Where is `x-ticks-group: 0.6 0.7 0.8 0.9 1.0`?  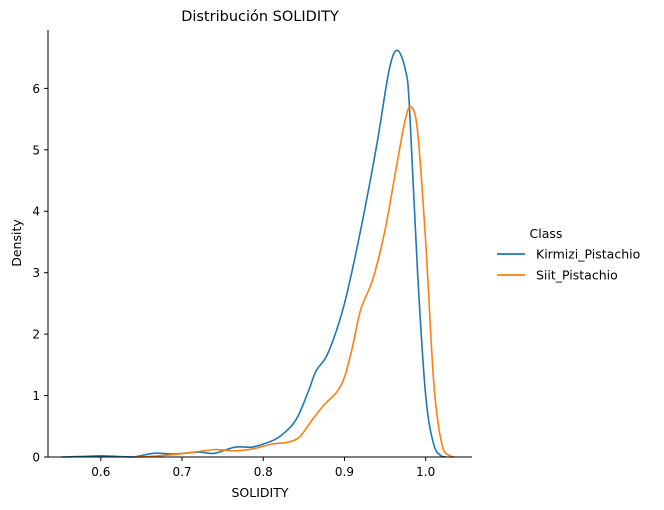 x-ticks-group: 0.6 0.7 0.8 0.9 1.0 is located at coordinates (263, 468).